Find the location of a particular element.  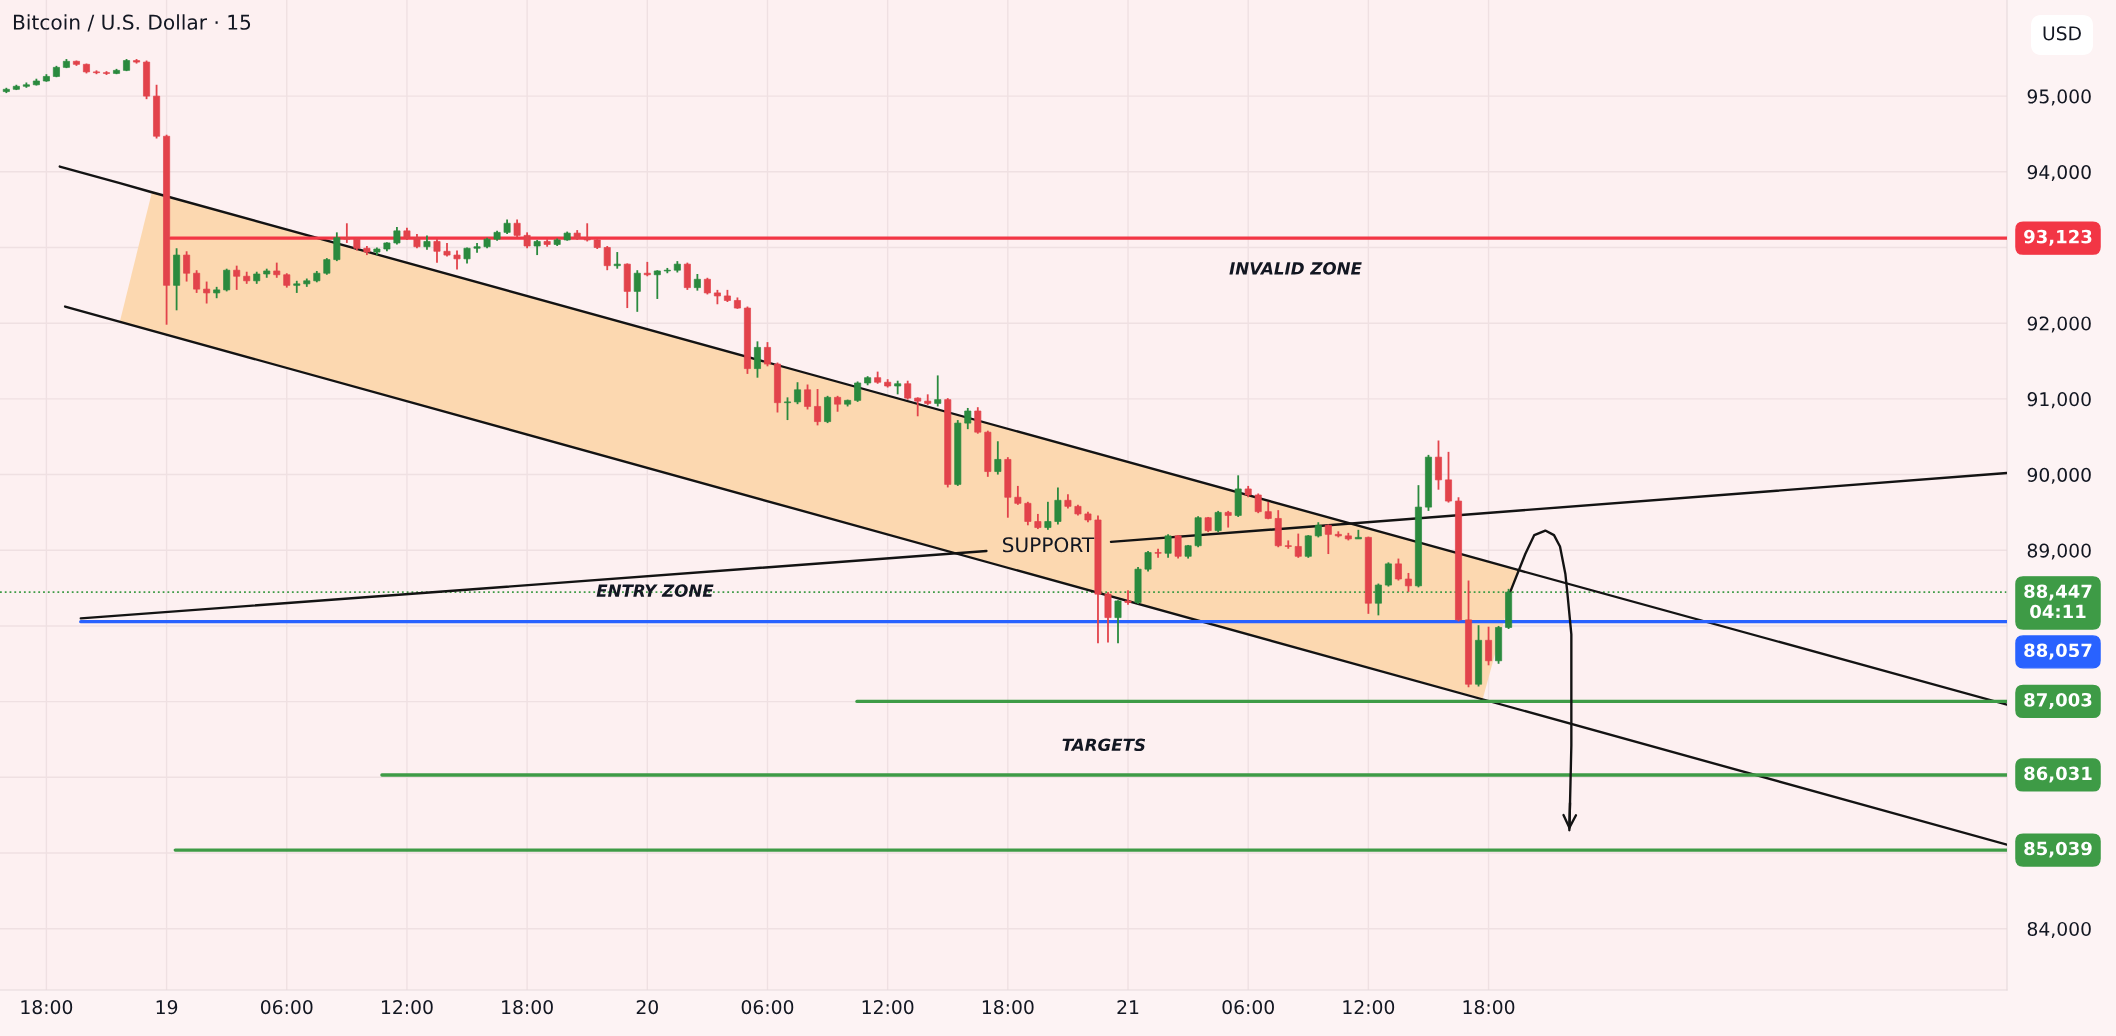

data-label: 93,123 is located at coordinates (2058, 237).